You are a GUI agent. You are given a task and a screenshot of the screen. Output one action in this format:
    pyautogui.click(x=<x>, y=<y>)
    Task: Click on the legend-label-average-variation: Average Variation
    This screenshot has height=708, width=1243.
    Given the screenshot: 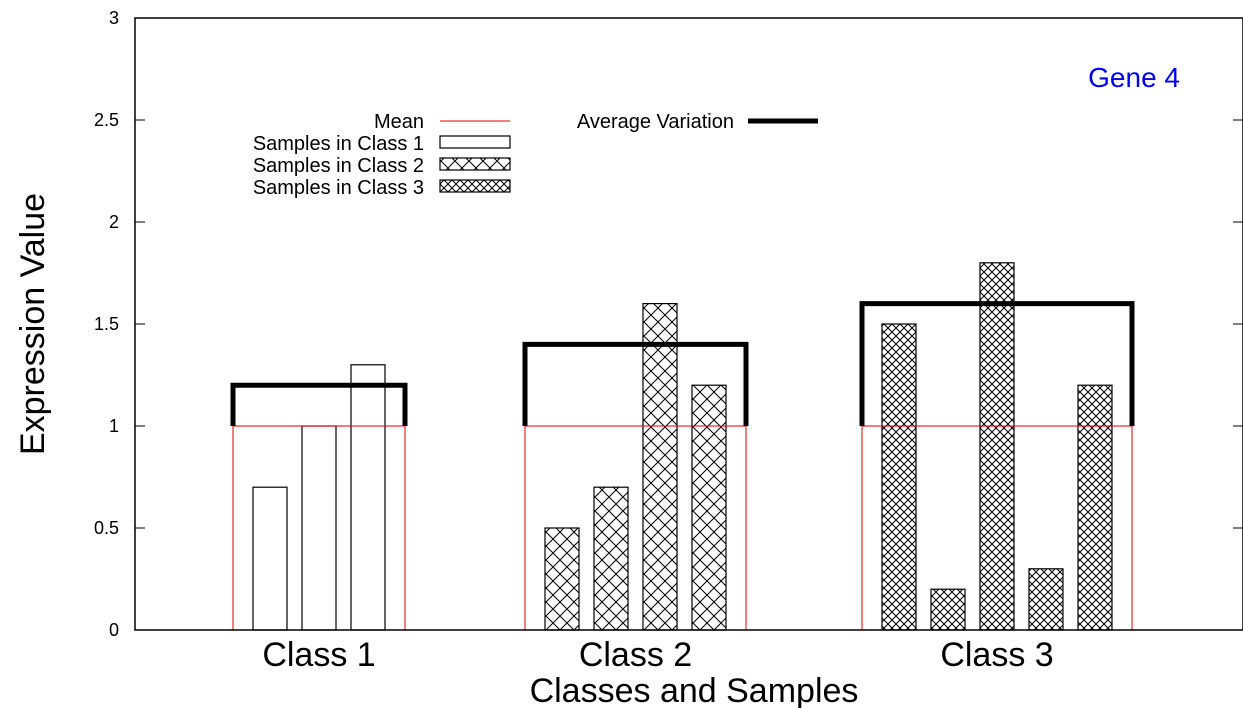 What is the action you would take?
    pyautogui.click(x=655, y=122)
    